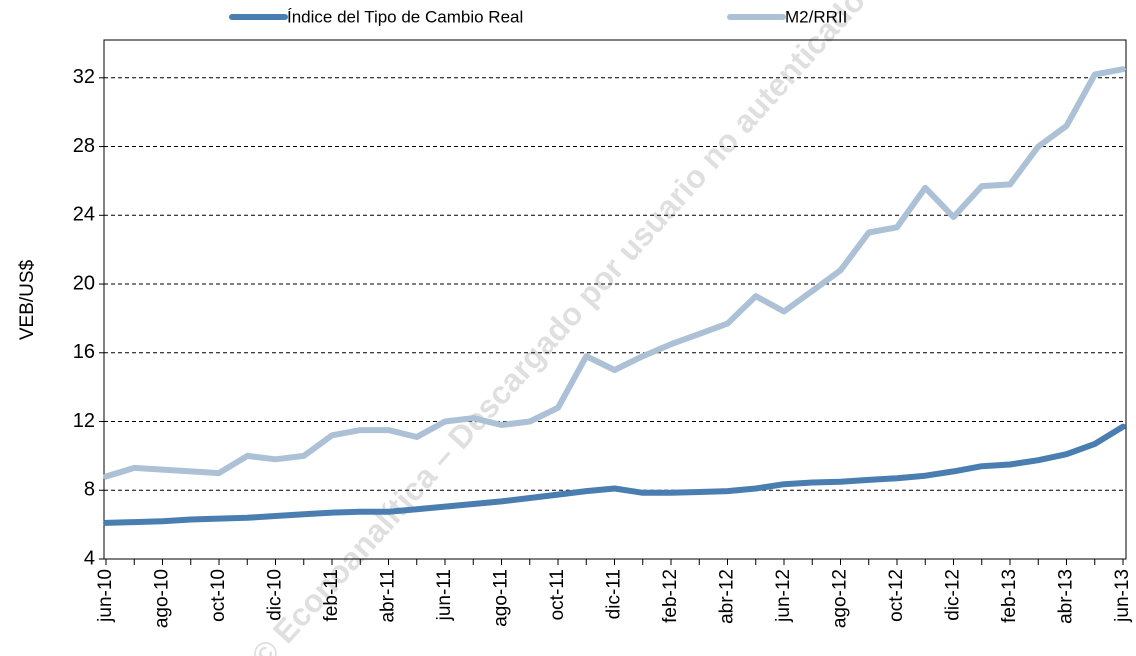  Describe the element at coordinates (105, 596) in the screenshot. I see `x-tick-label: jun-10` at that location.